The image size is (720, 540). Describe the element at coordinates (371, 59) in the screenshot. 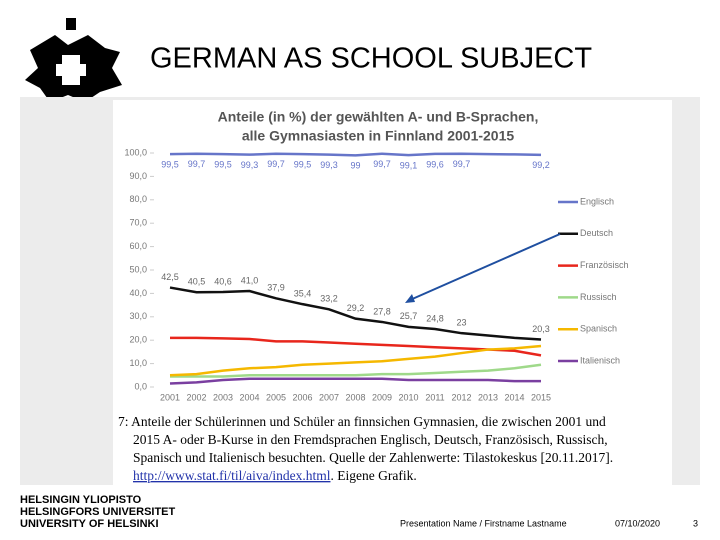

I see `slide-title: GERMAN AS SCHOOL SUBJECT` at that location.